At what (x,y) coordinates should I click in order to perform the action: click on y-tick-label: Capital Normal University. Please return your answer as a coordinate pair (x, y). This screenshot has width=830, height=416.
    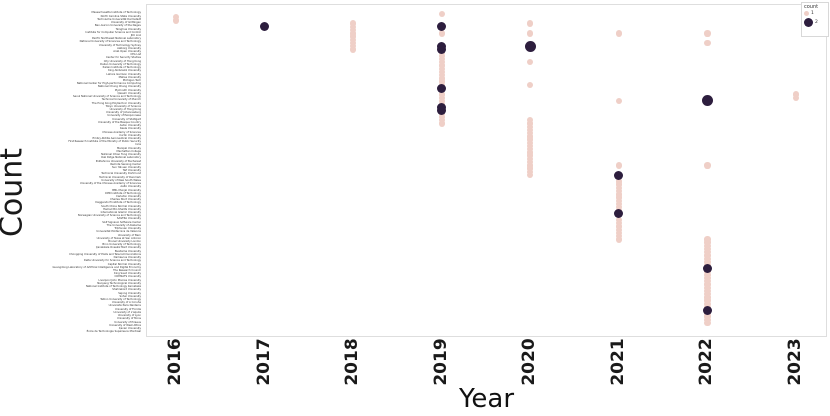
    Looking at the image, I should click on (124, 264).